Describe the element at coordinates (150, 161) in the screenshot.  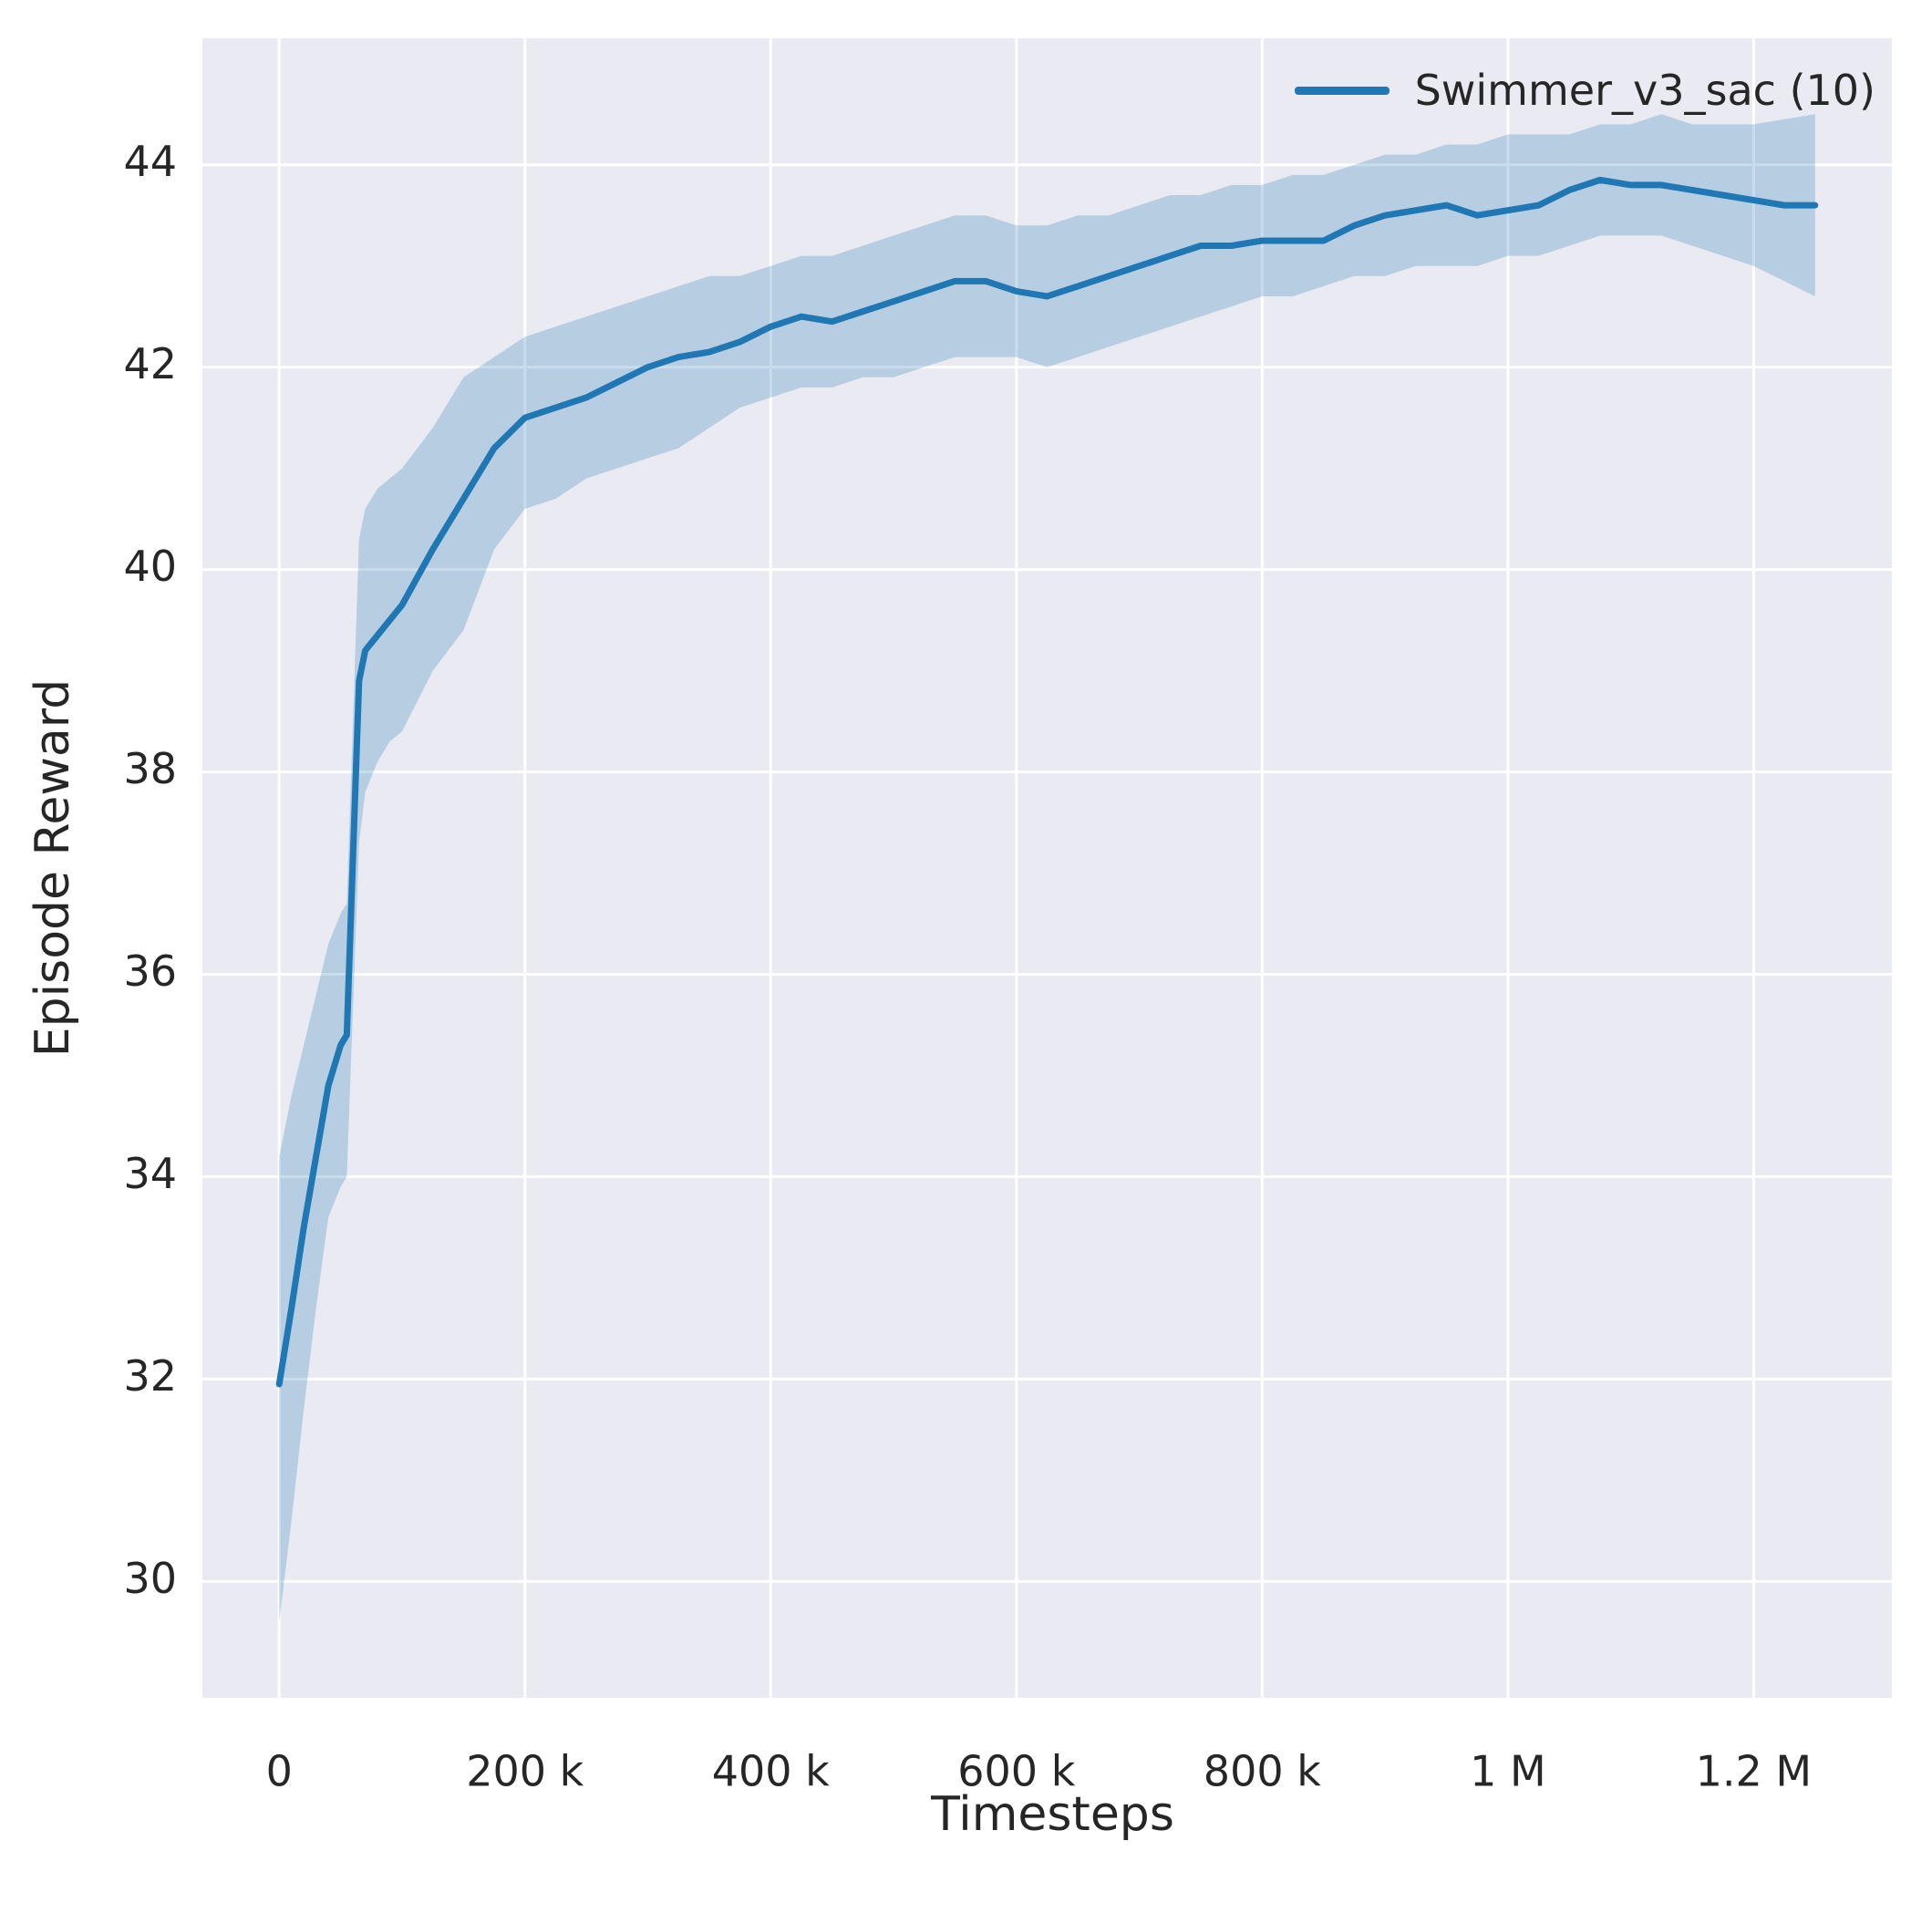
I see `y-tick-label: 44` at that location.